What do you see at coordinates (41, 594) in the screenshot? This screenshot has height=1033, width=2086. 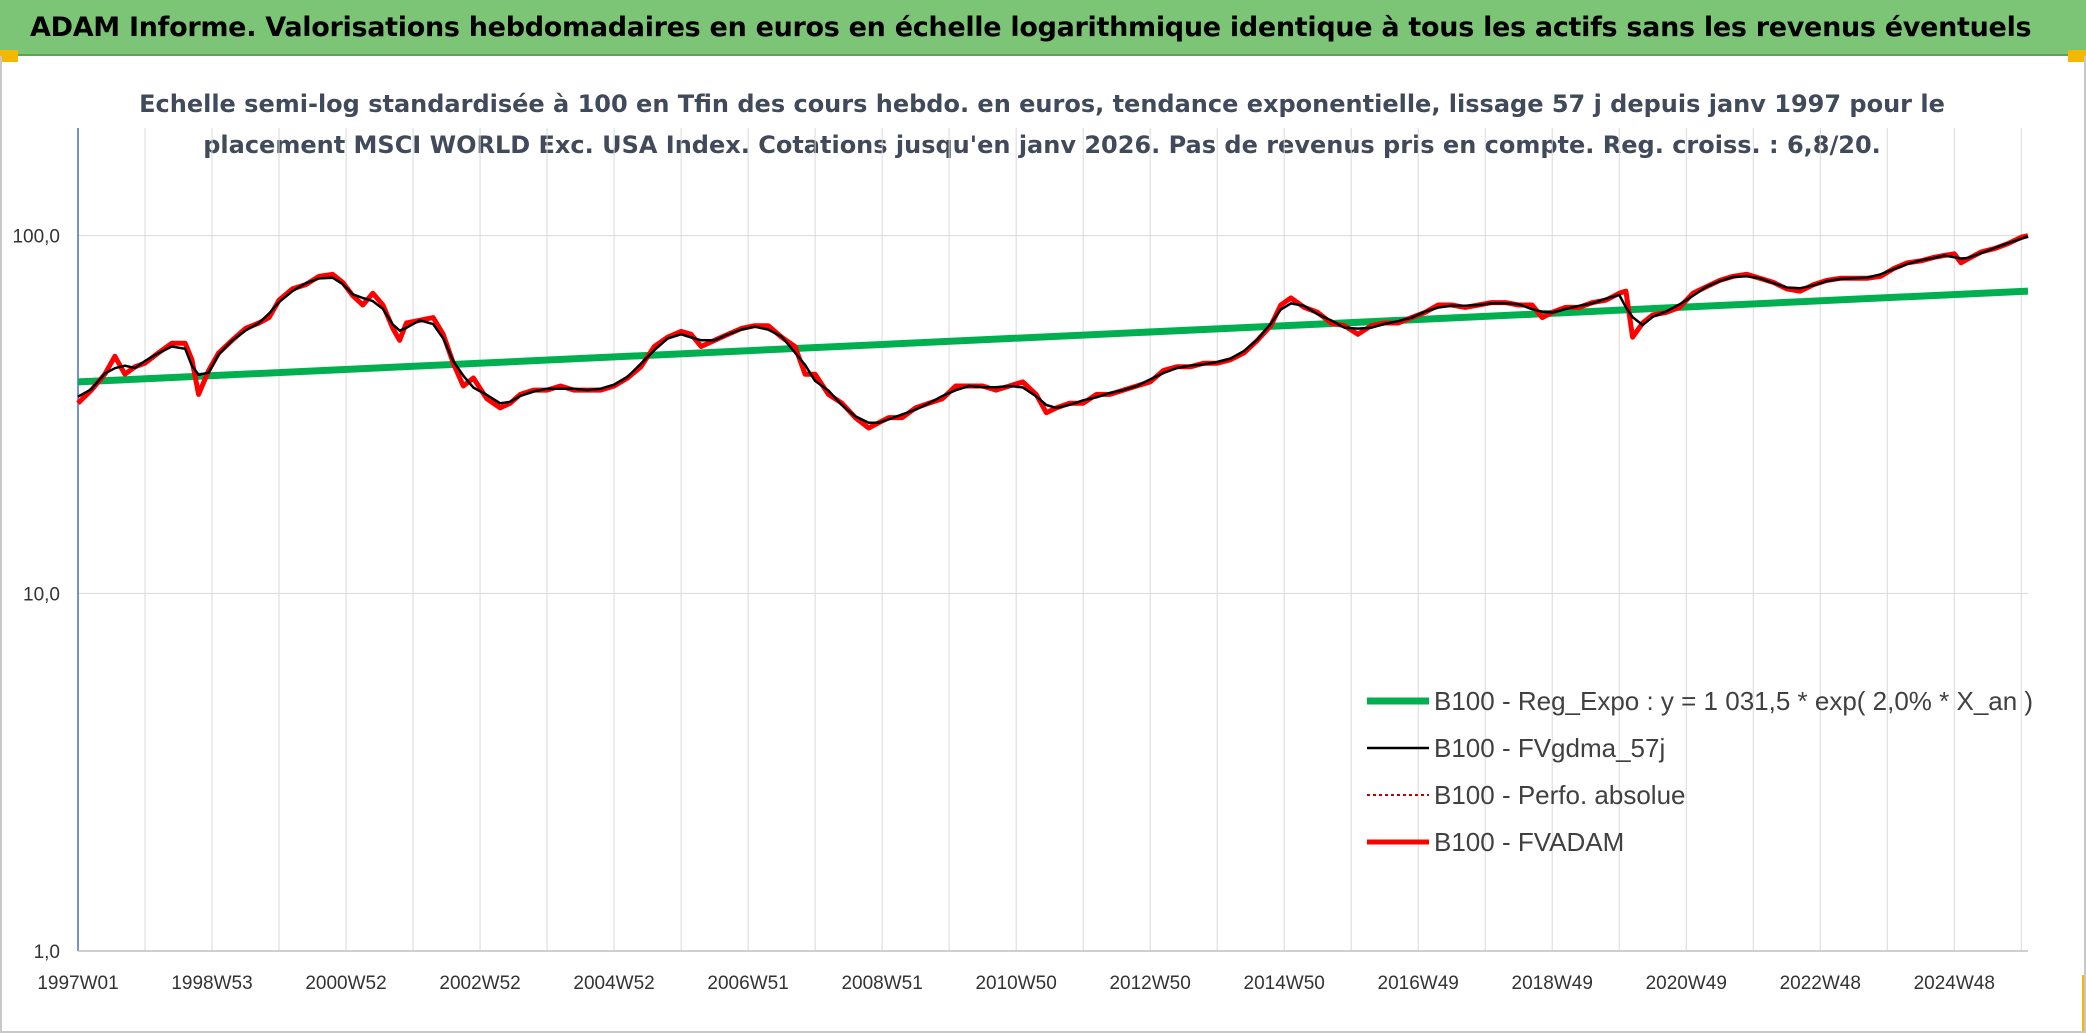 I see `y-tick-label: 10,0` at bounding box center [41, 594].